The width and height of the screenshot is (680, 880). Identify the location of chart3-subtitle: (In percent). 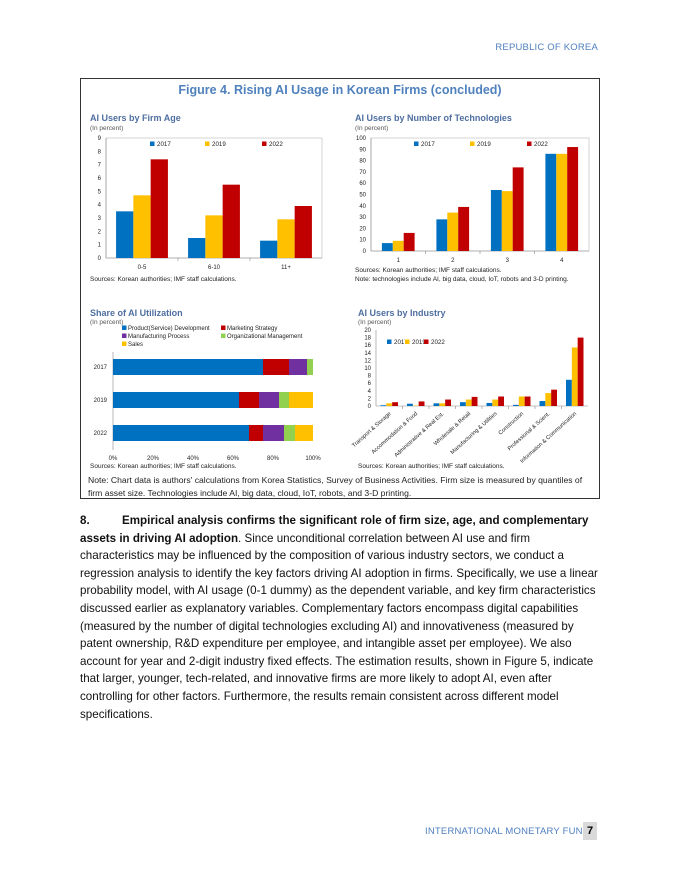
(107, 322).